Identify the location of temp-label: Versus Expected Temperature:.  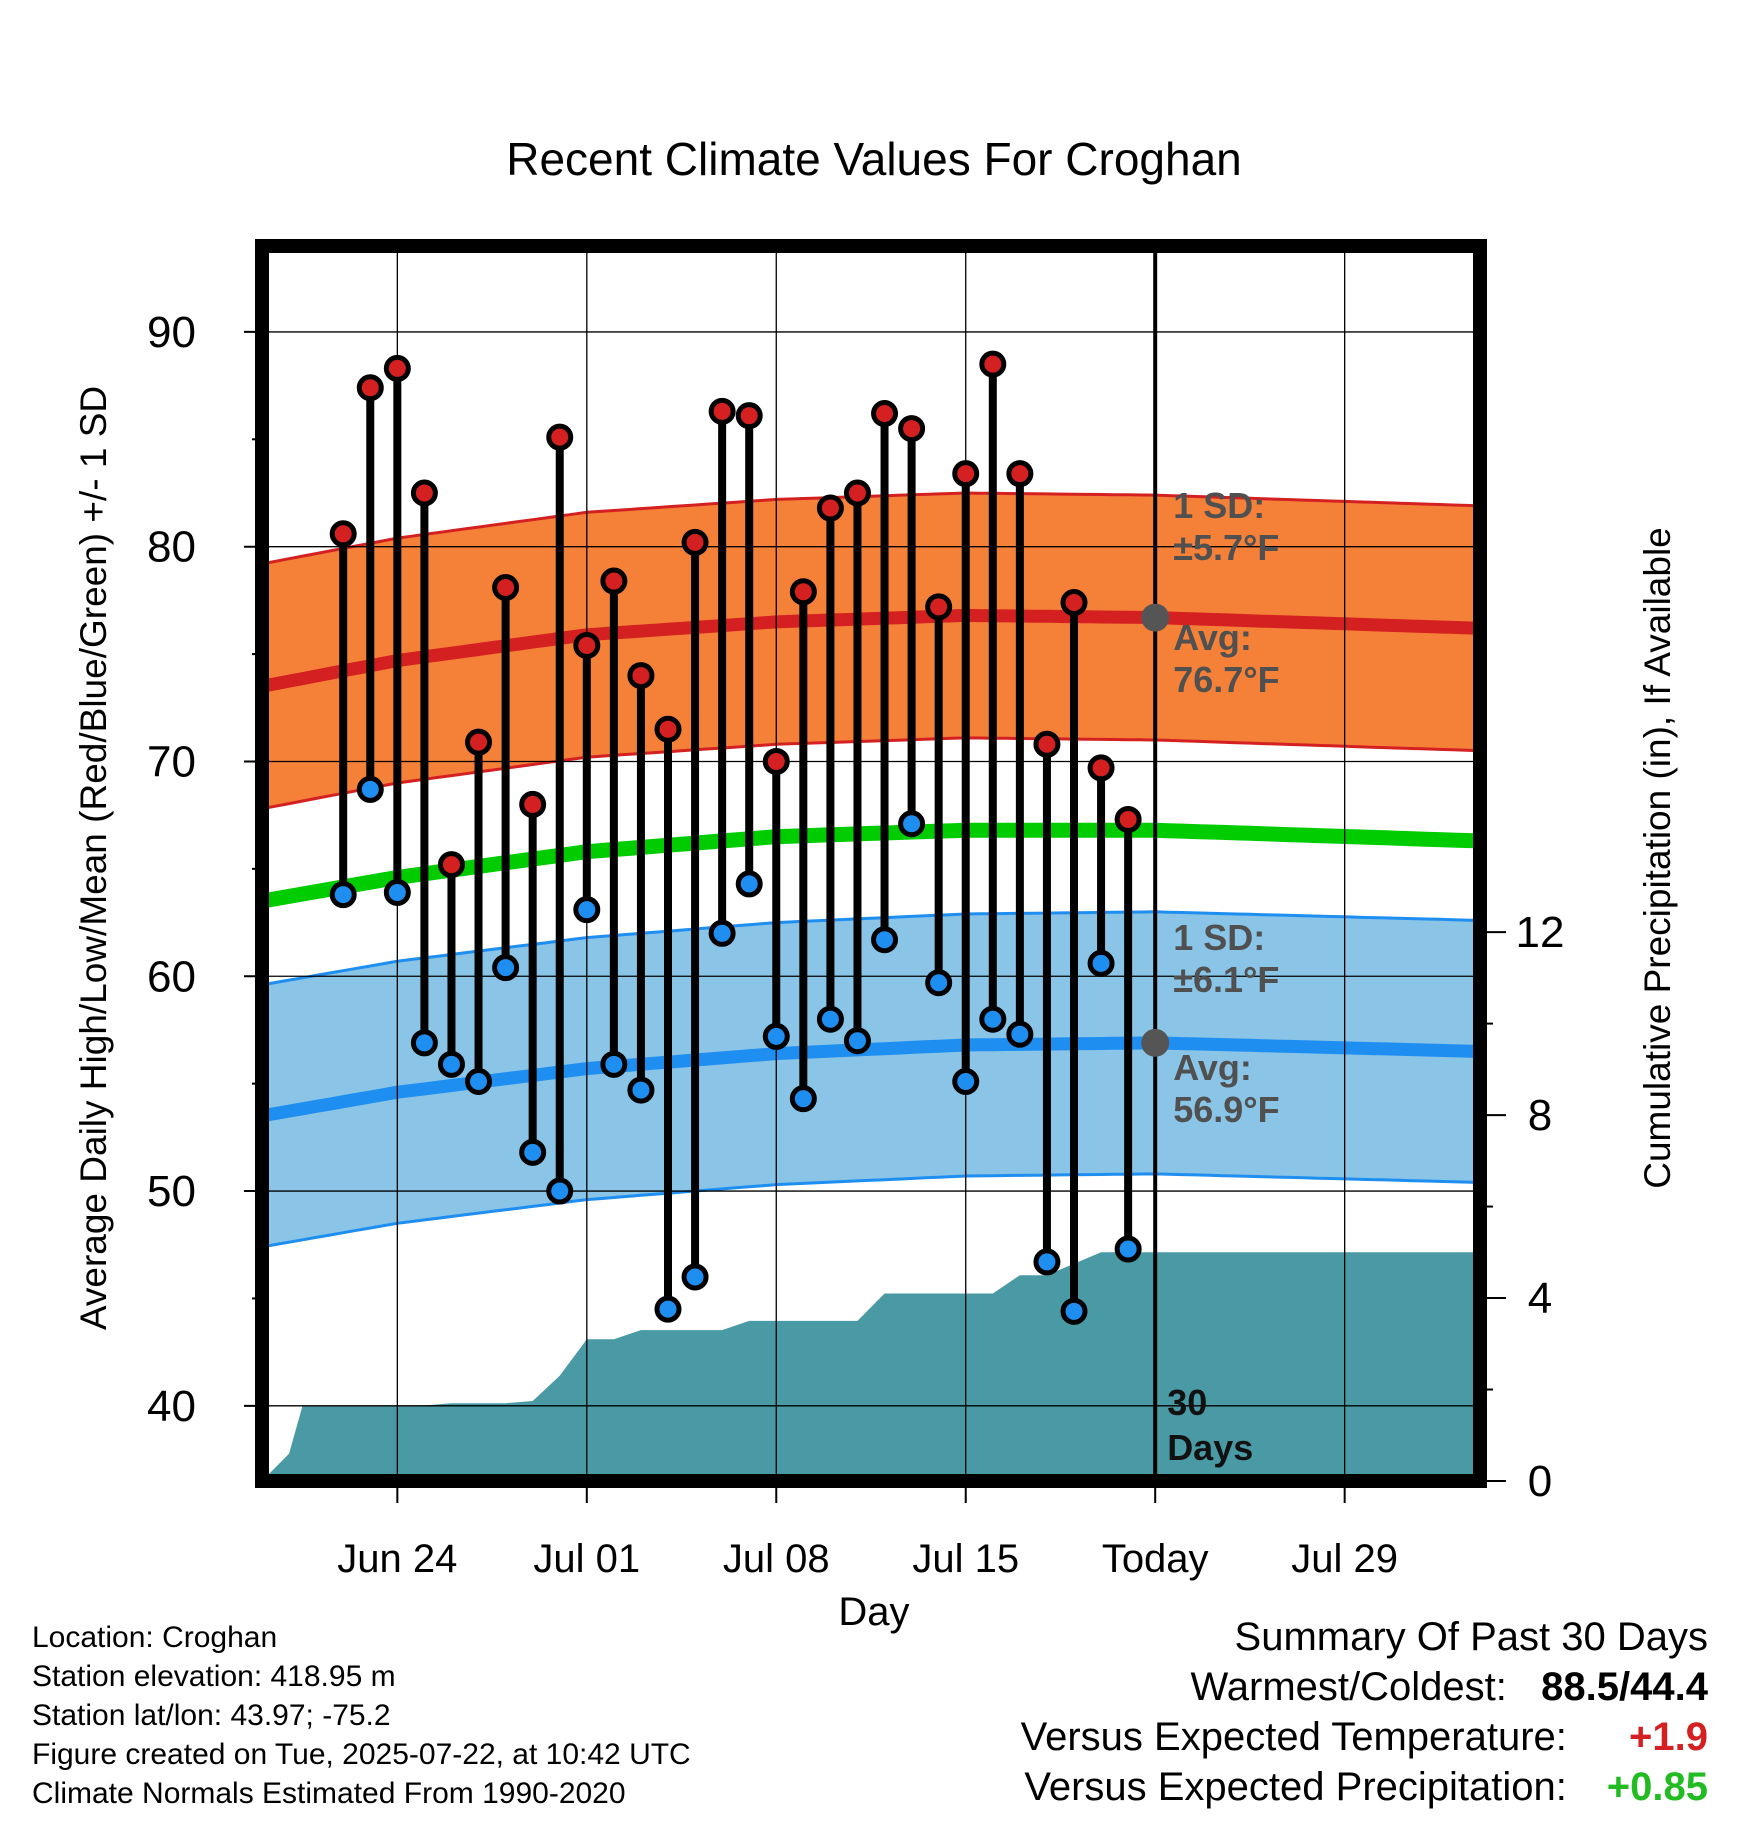
(1293, 1737).